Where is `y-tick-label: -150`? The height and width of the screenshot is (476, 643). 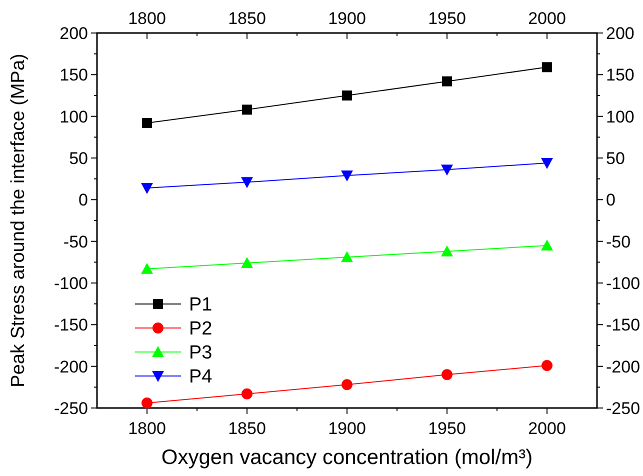
y-tick-label: -150 is located at coordinates (71, 325).